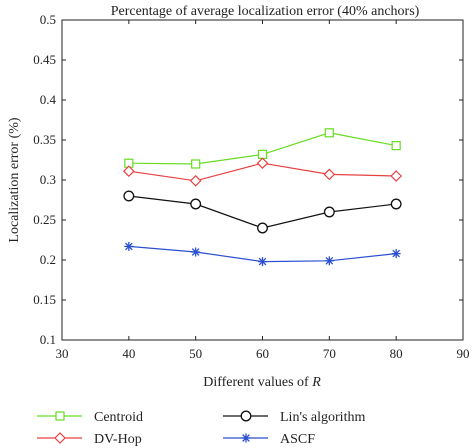 Image resolution: width=474 pixels, height=448 pixels. I want to click on x-tick-label: 70, so click(329, 353).